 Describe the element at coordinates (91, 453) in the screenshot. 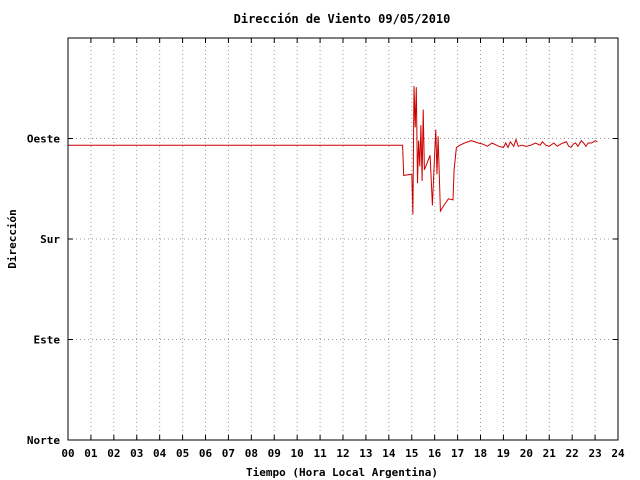

I see `x-tick-label: 01` at that location.